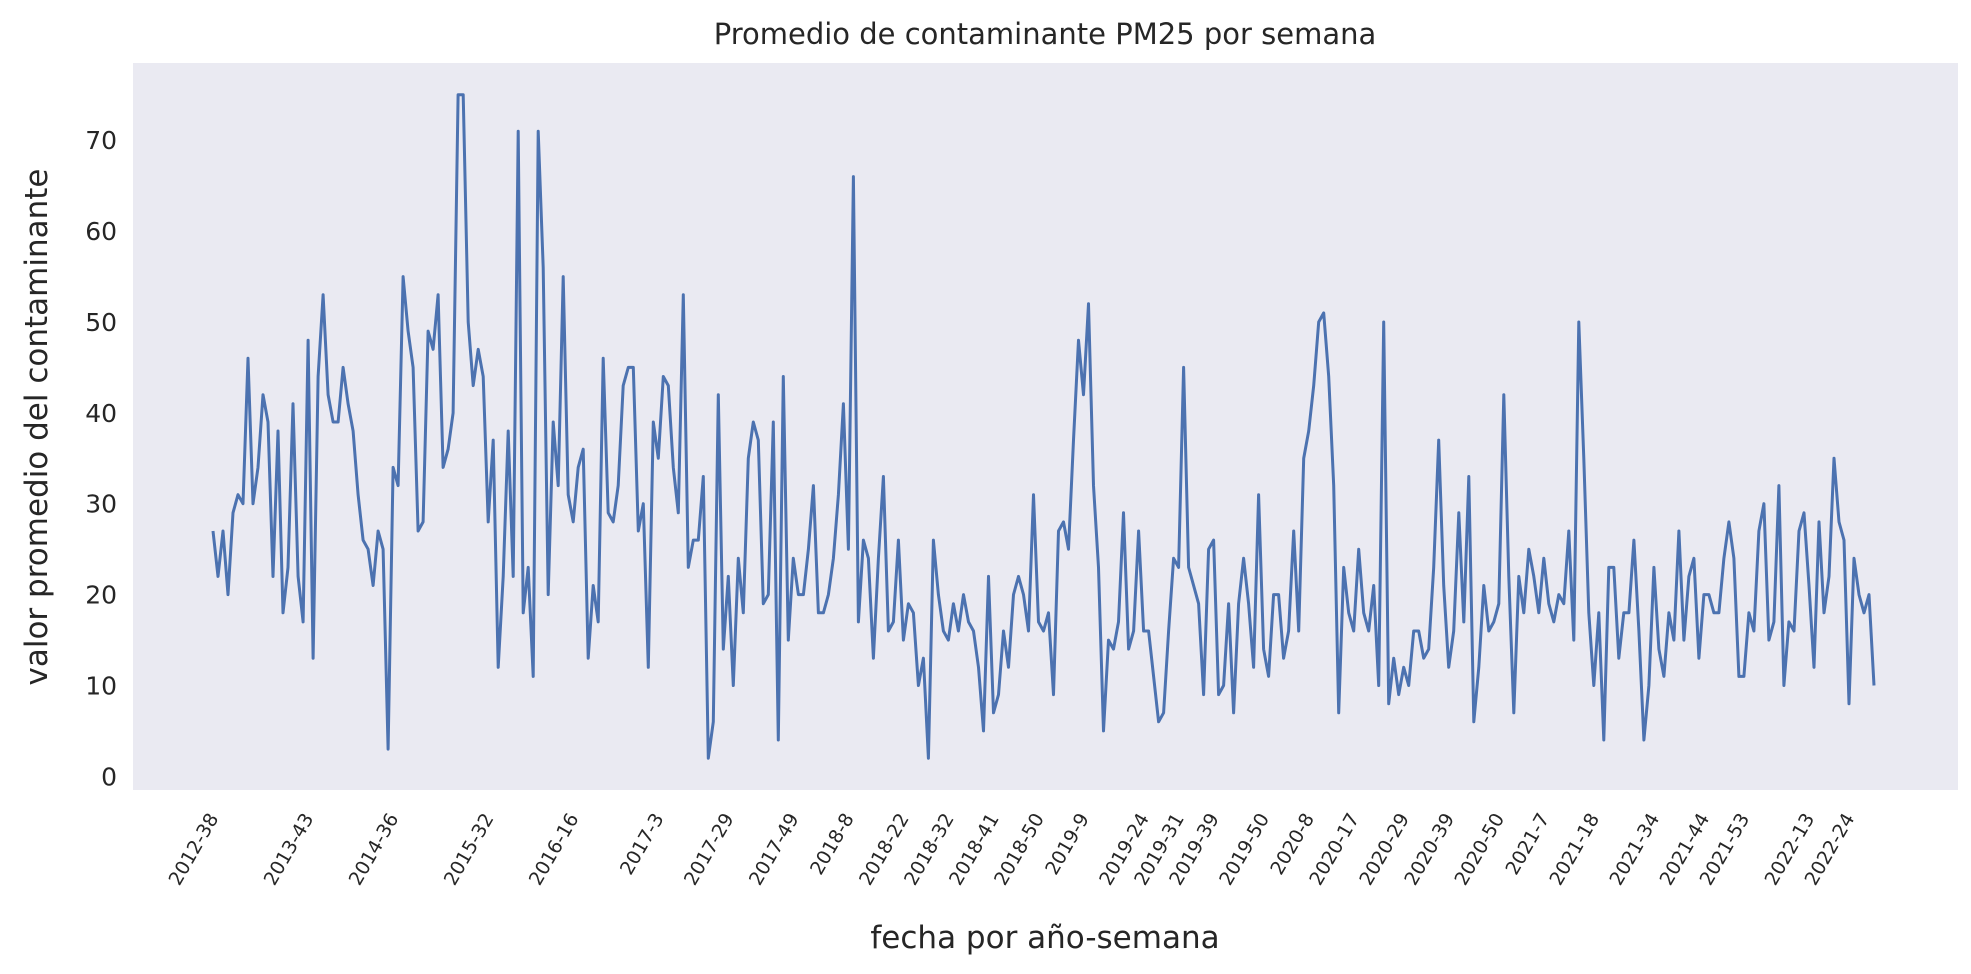 This screenshot has width=1971, height=974. I want to click on y-tick-label: 10, so click(101, 685).